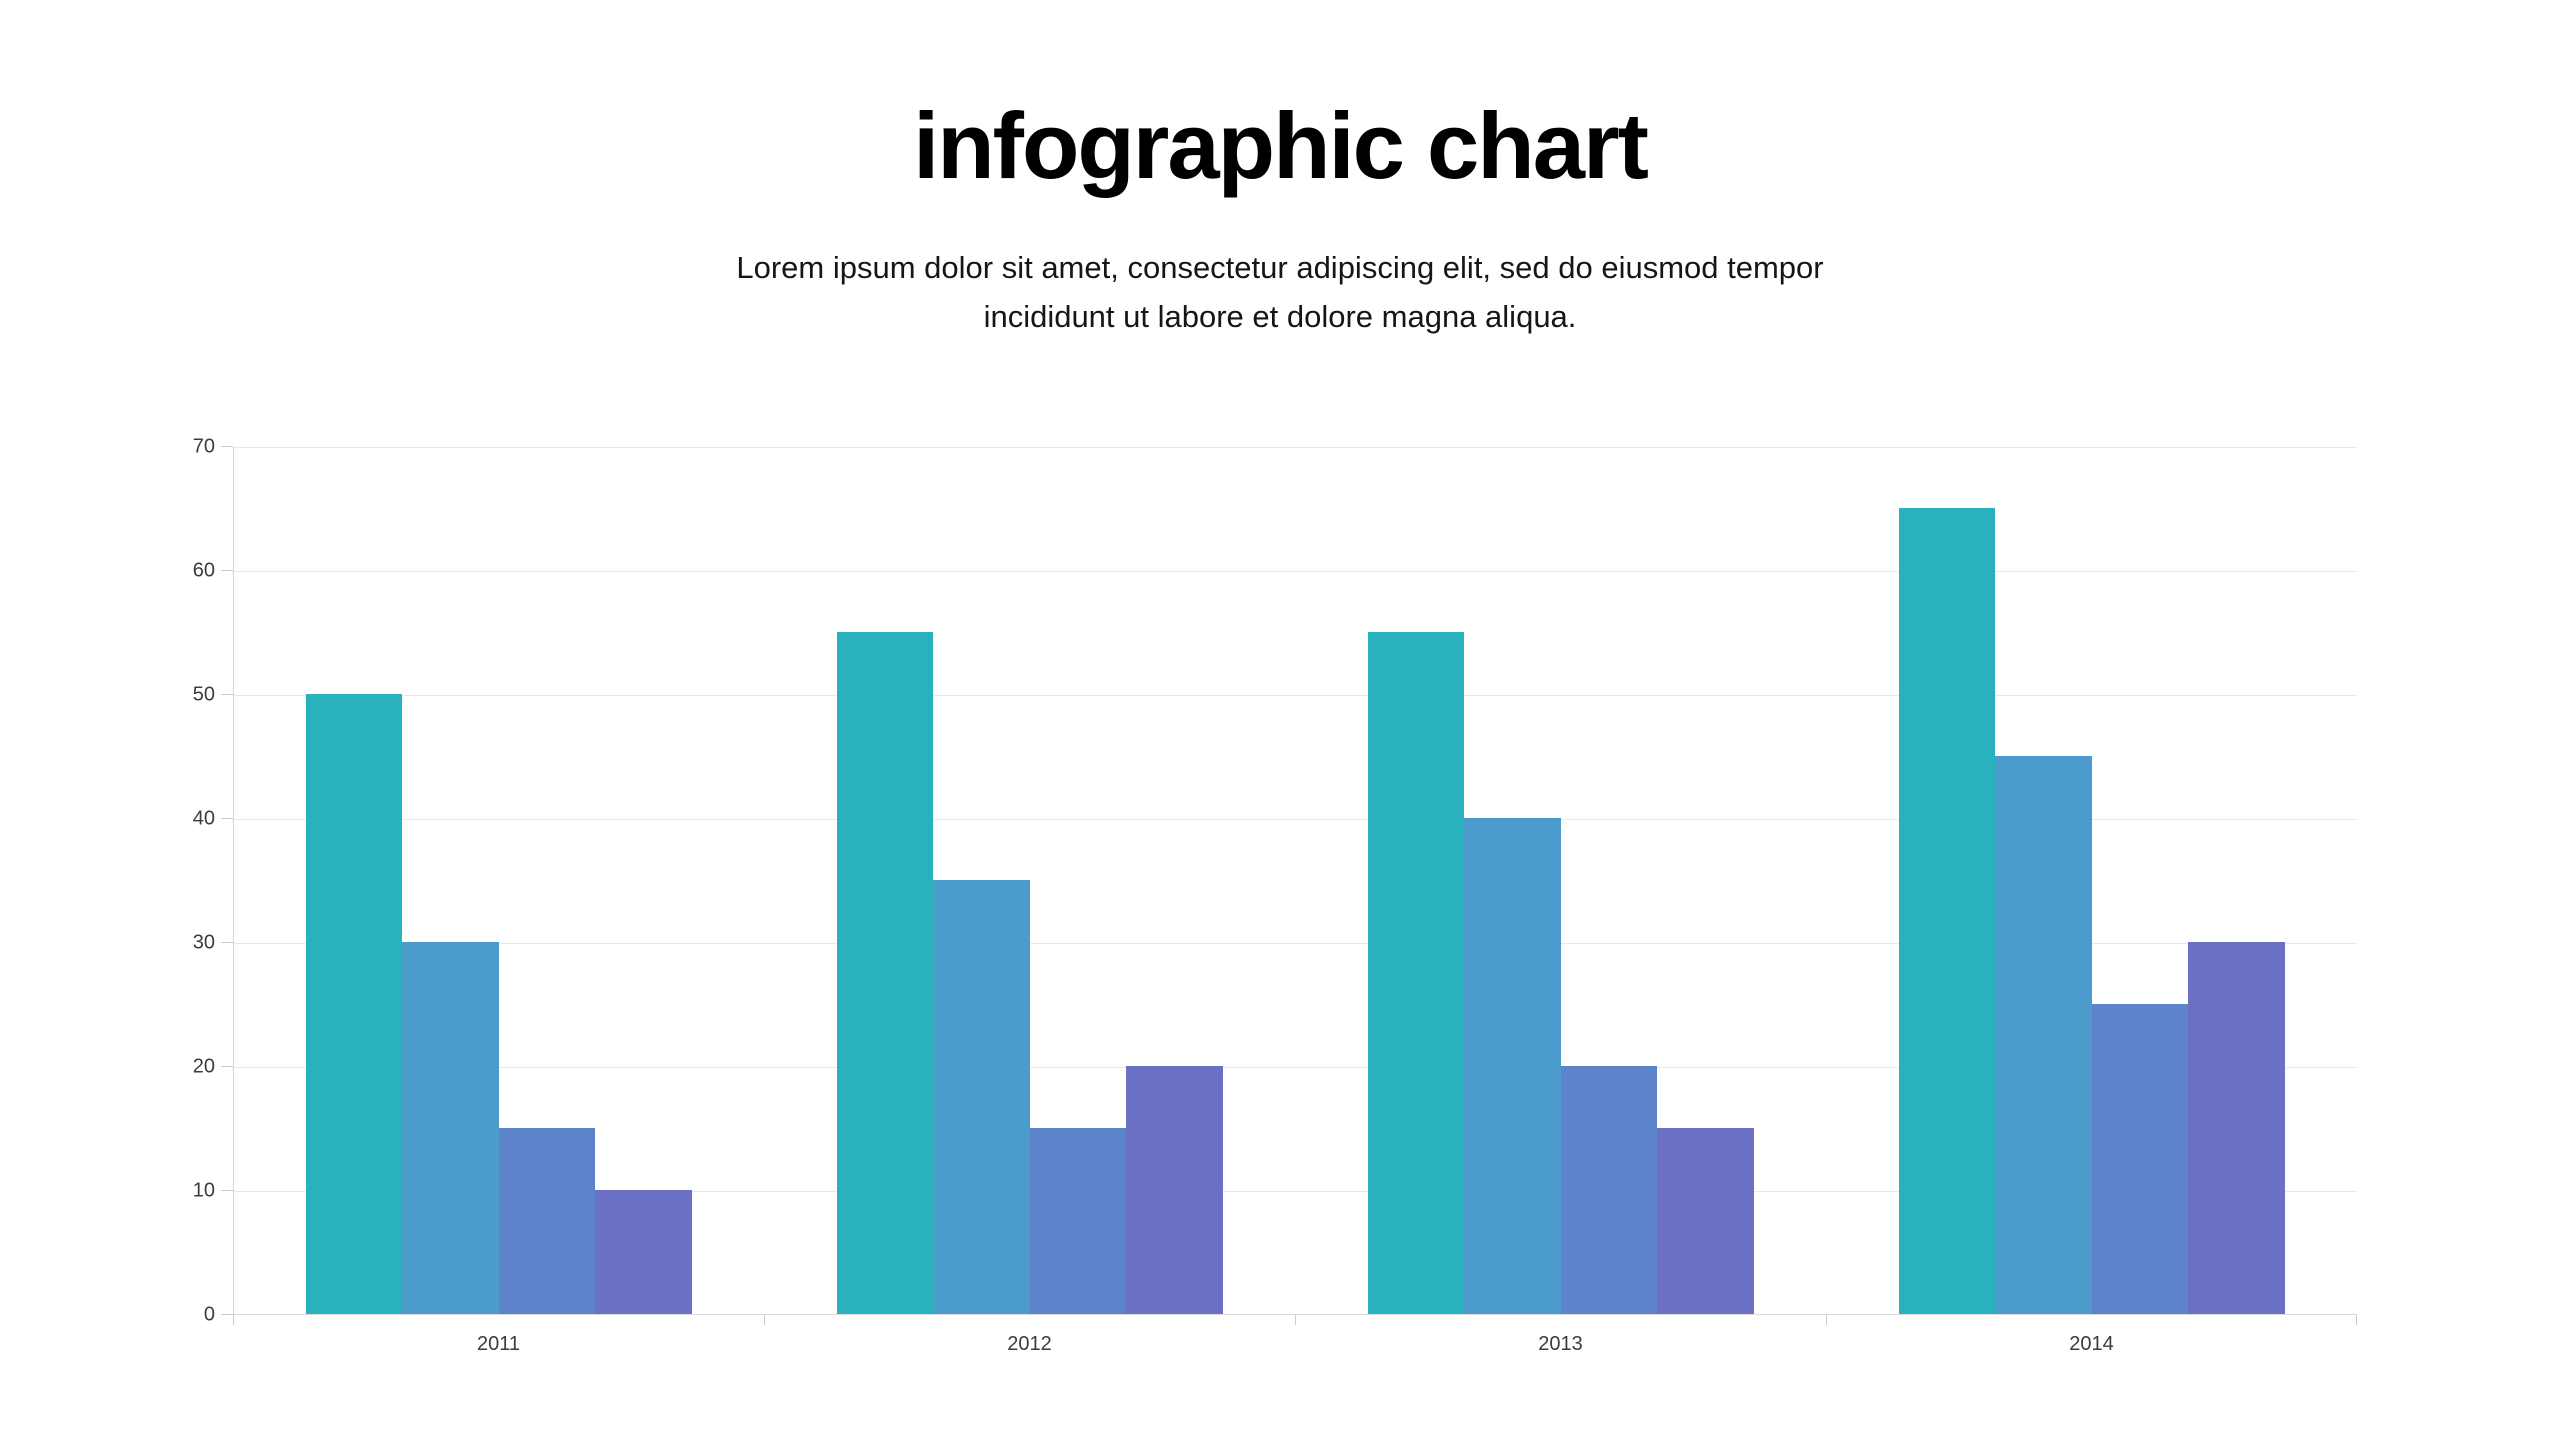 The height and width of the screenshot is (1440, 2560). I want to click on y-tick-label-60: 60, so click(203, 570).